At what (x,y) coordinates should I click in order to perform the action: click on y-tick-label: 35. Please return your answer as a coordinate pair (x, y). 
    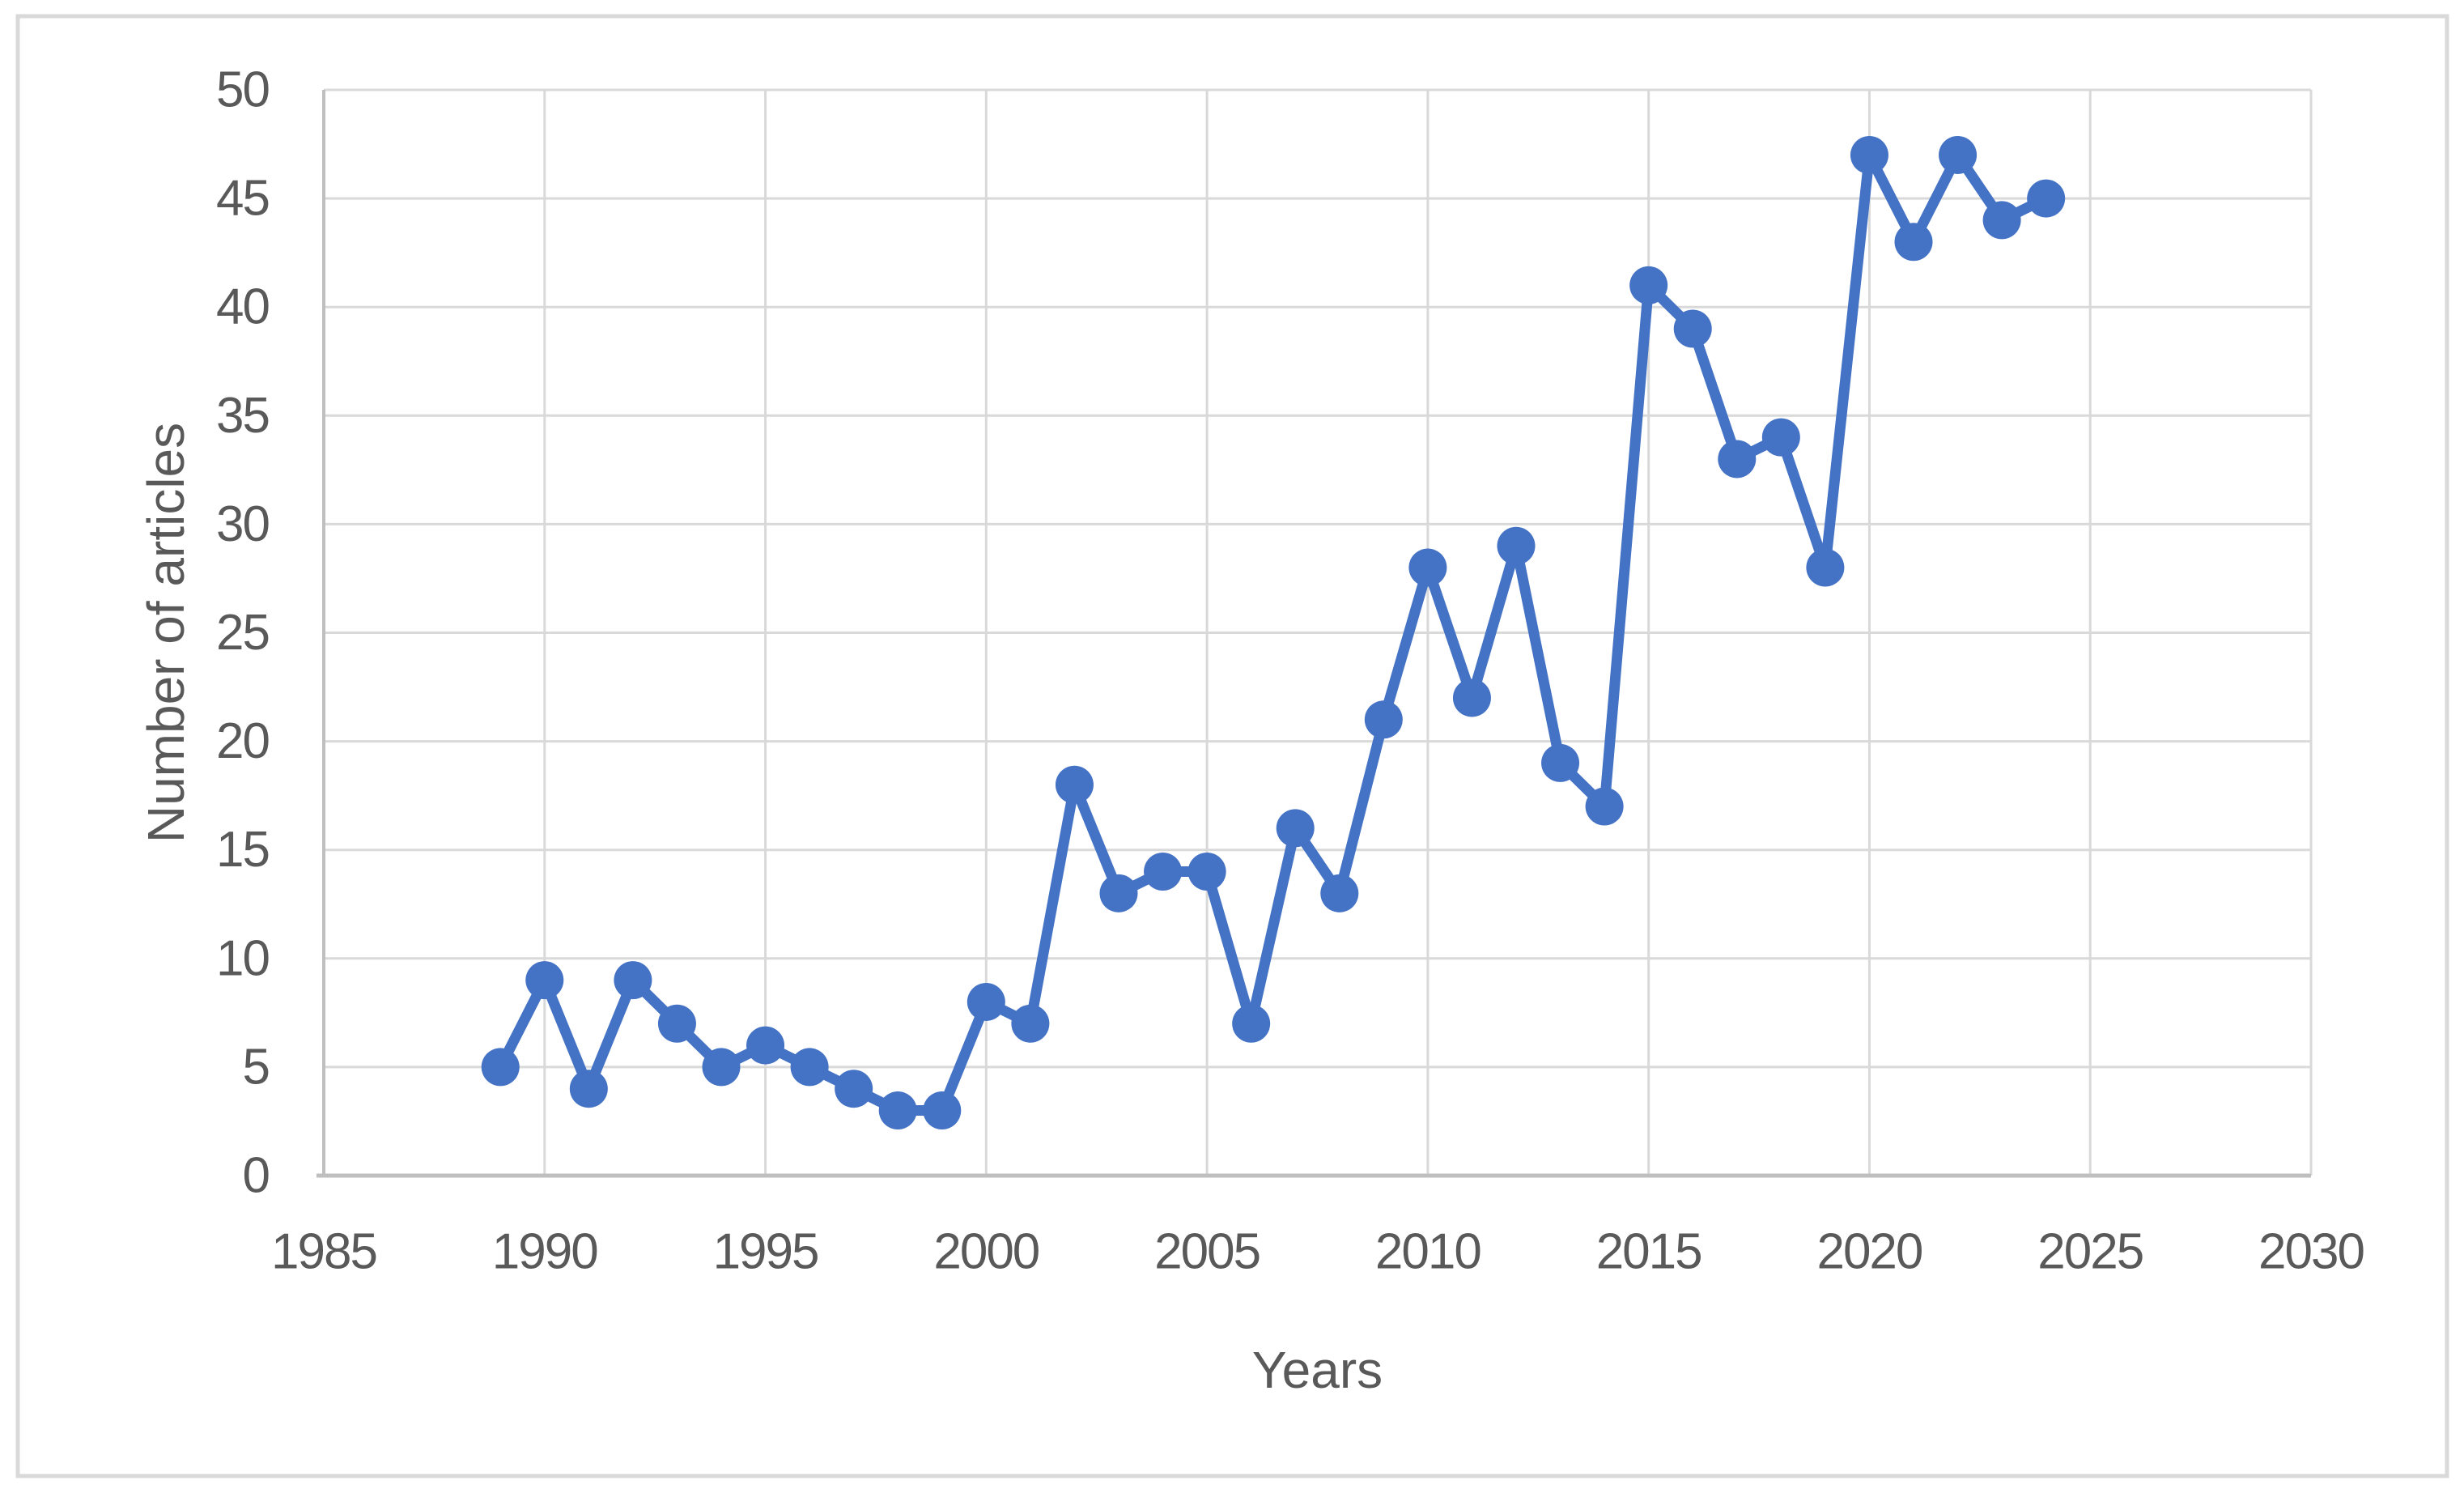
    Looking at the image, I should click on (243, 416).